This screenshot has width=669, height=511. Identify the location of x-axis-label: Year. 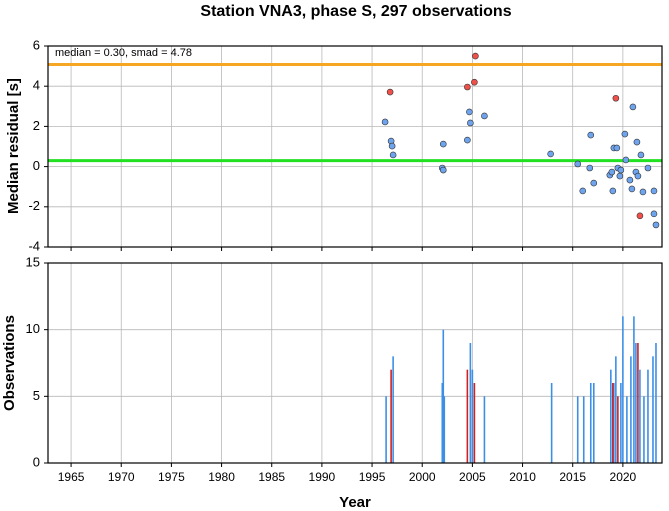
(355, 502).